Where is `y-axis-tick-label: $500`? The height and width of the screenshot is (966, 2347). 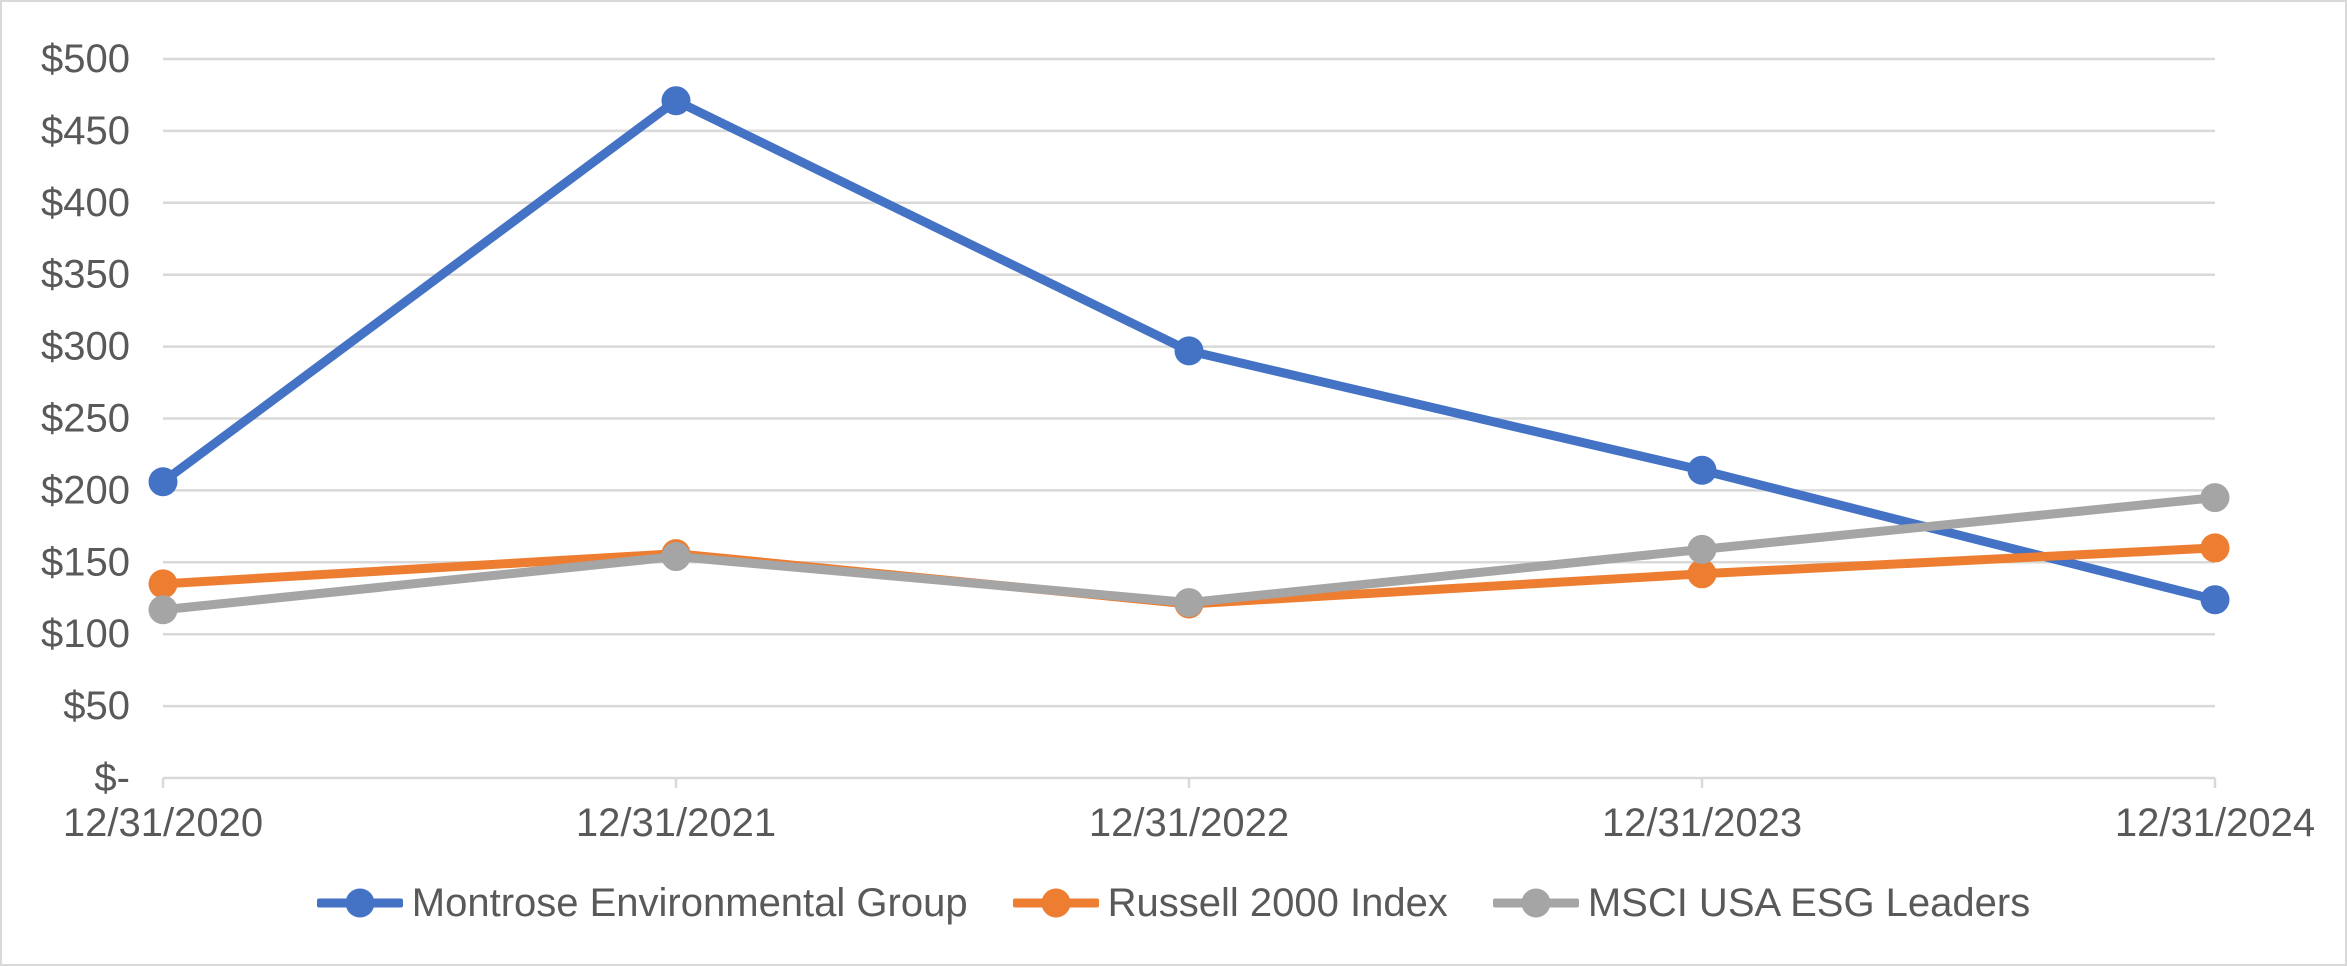
y-axis-tick-label: $500 is located at coordinates (85, 59).